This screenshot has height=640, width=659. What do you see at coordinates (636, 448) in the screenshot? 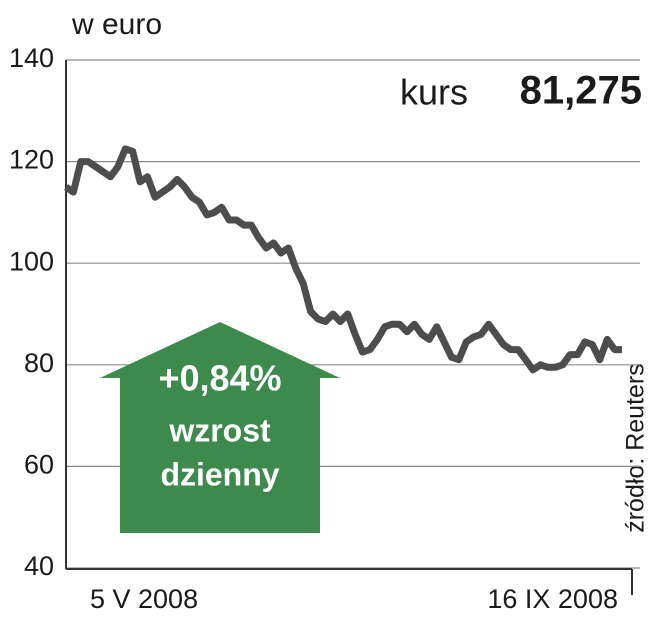
I see `source: źródło: Reuters` at bounding box center [636, 448].